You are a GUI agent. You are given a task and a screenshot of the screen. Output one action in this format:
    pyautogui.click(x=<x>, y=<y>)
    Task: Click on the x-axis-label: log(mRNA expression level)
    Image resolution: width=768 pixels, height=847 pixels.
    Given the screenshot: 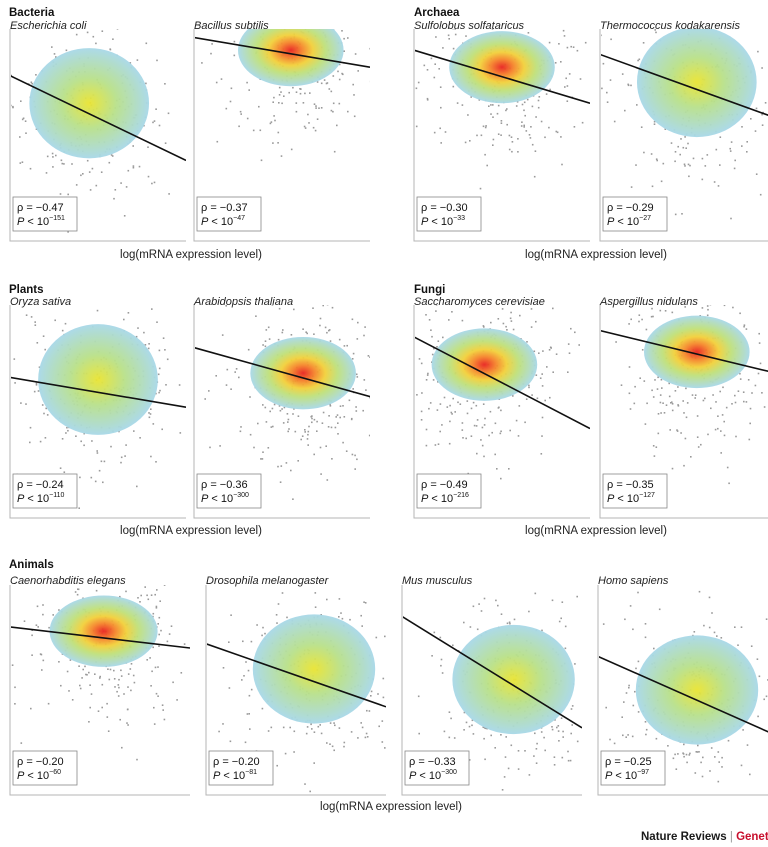 What is the action you would take?
    pyautogui.click(x=191, y=531)
    